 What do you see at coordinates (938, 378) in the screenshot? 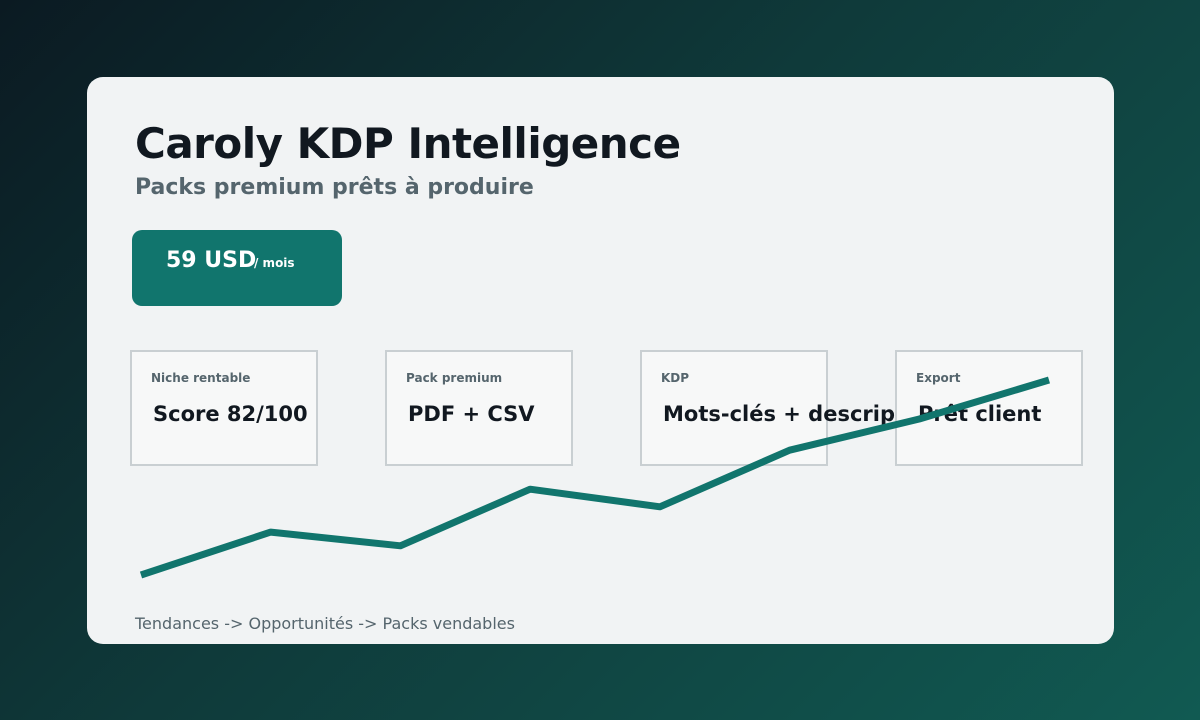
I see `feature-label: Export` at bounding box center [938, 378].